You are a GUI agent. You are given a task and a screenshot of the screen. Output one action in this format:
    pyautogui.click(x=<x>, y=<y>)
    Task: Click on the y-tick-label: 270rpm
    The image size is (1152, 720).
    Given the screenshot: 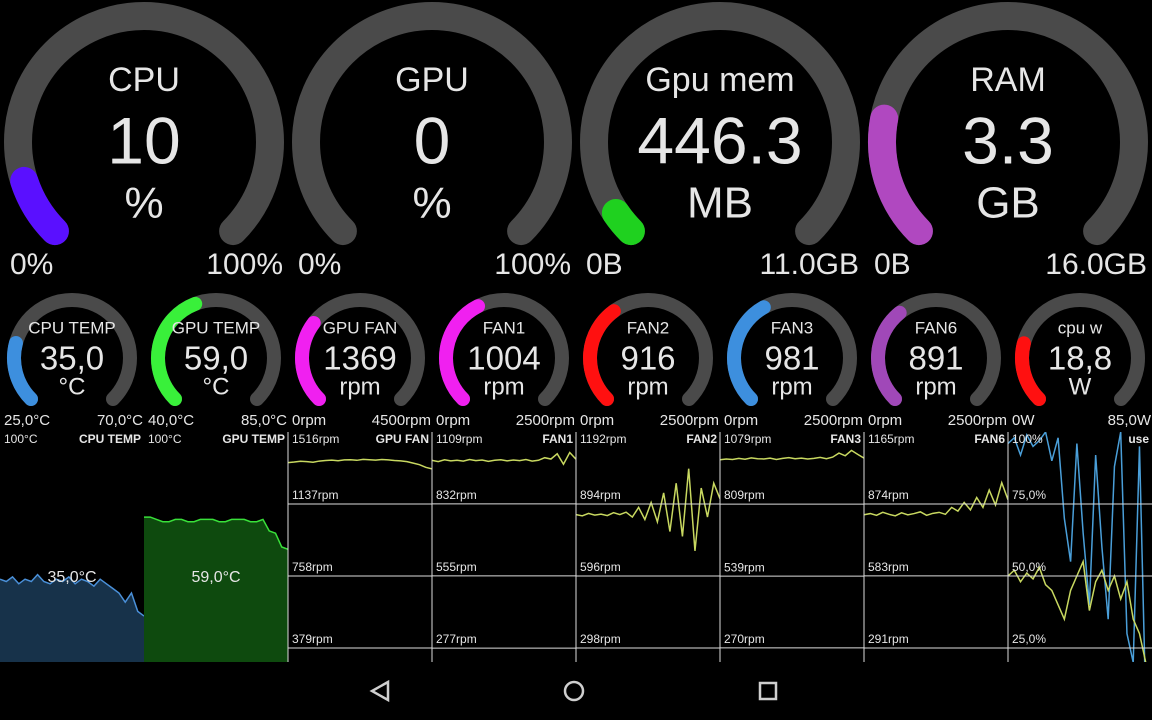 What is the action you would take?
    pyautogui.click(x=744, y=639)
    